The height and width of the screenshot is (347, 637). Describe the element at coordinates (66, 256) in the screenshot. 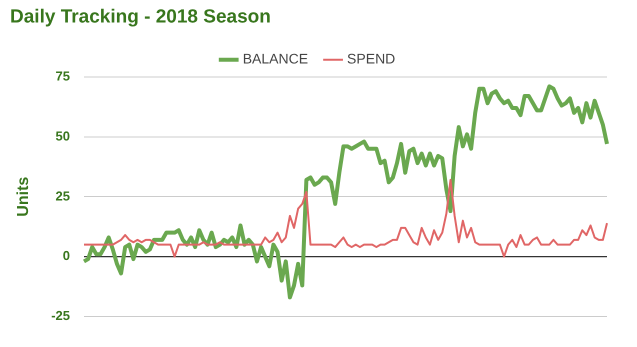

I see `y-tick-label: 0` at that location.